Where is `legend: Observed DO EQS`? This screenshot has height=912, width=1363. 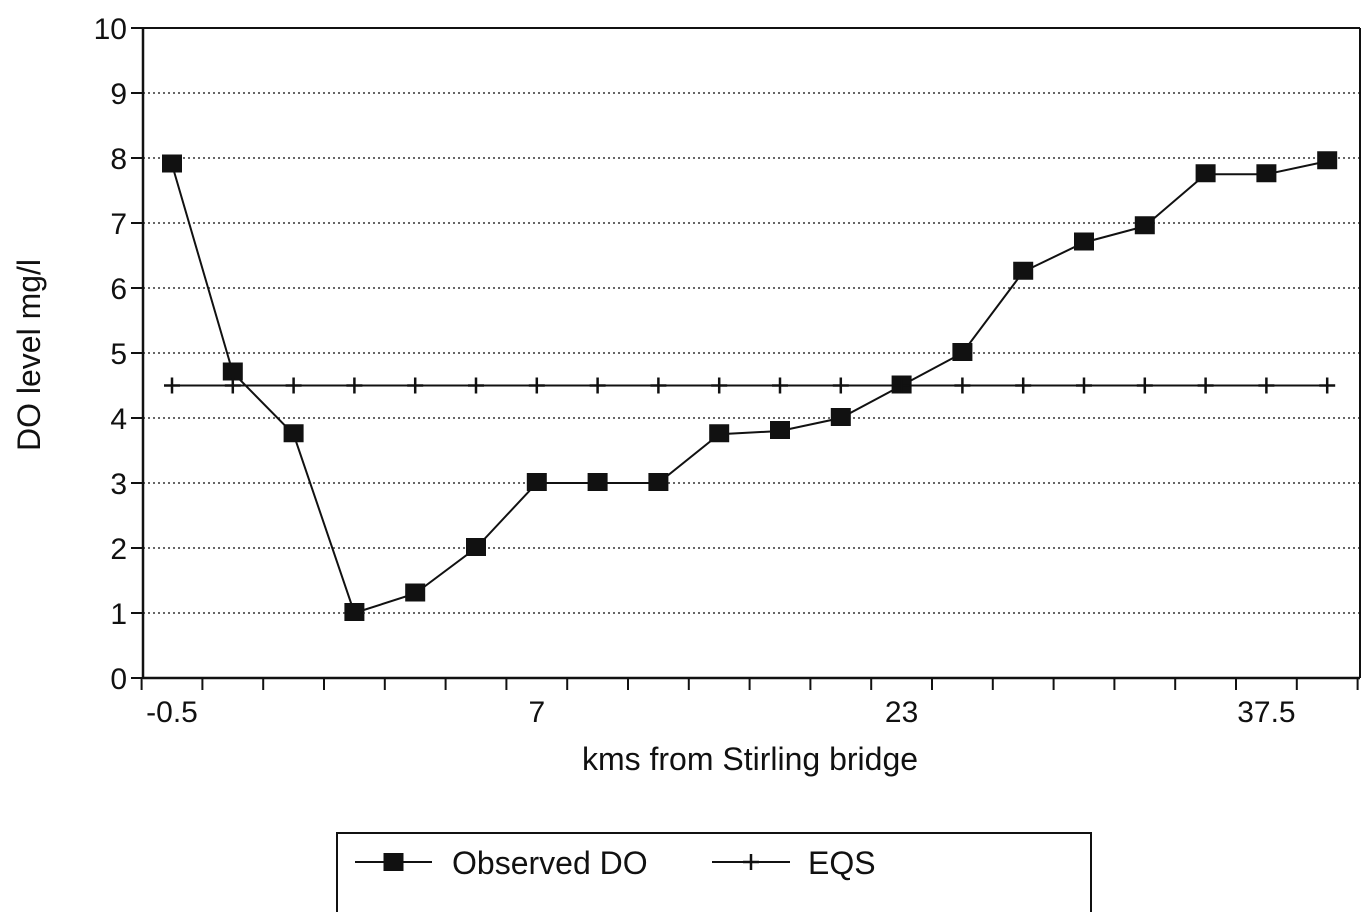 legend: Observed DO EQS is located at coordinates (714, 872).